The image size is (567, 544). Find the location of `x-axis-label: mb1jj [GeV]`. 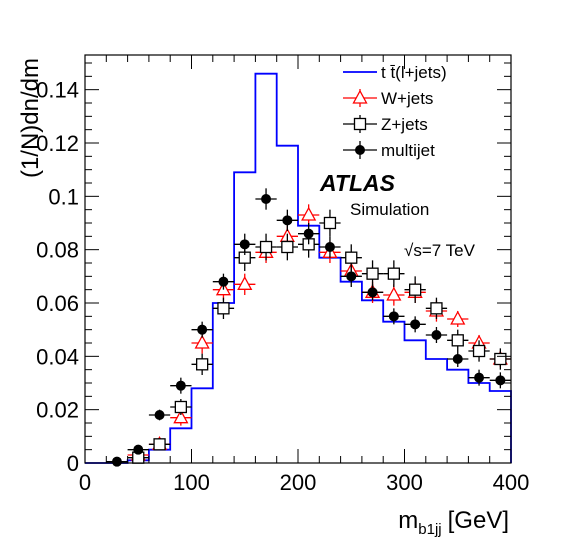

x-axis-label: mb1jj [GeV] is located at coordinates (453, 522).